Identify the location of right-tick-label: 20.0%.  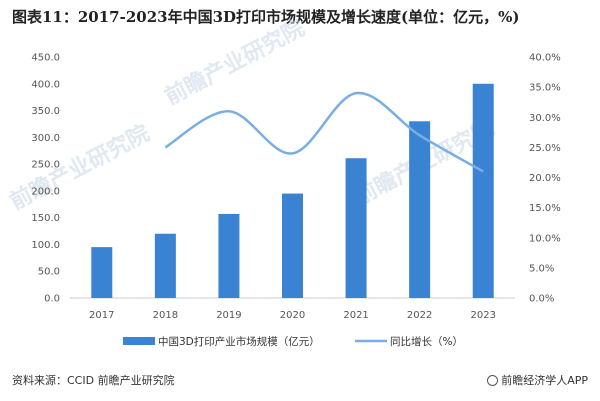
(545, 178).